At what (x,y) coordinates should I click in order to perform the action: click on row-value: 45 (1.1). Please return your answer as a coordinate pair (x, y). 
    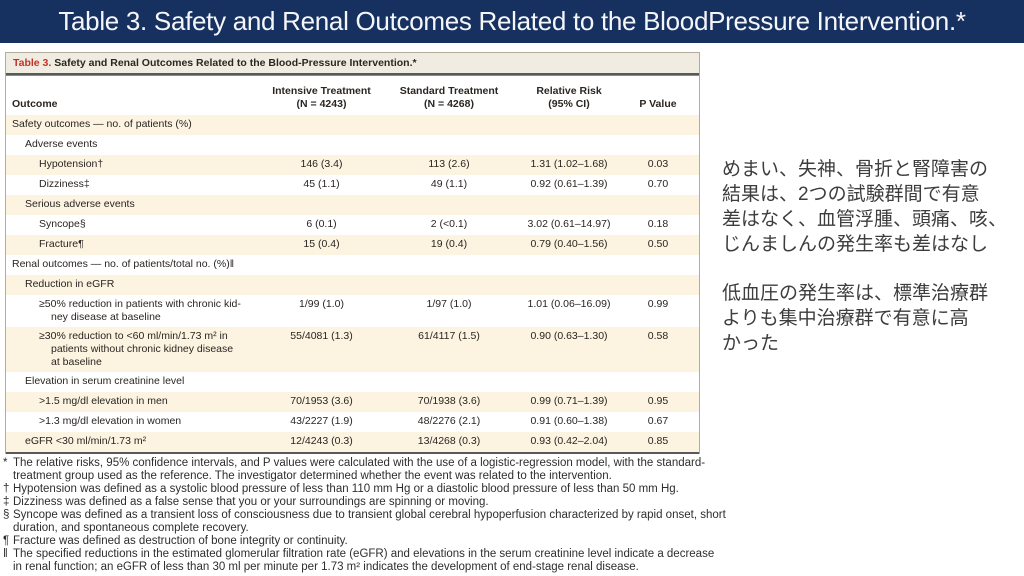
    Looking at the image, I should click on (321, 184).